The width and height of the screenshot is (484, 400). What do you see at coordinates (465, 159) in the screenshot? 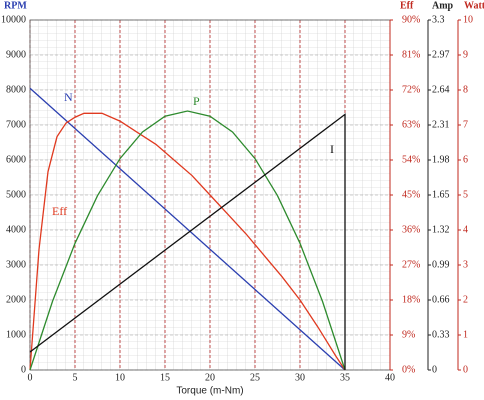
I see `y-tick-label: 6` at bounding box center [465, 159].